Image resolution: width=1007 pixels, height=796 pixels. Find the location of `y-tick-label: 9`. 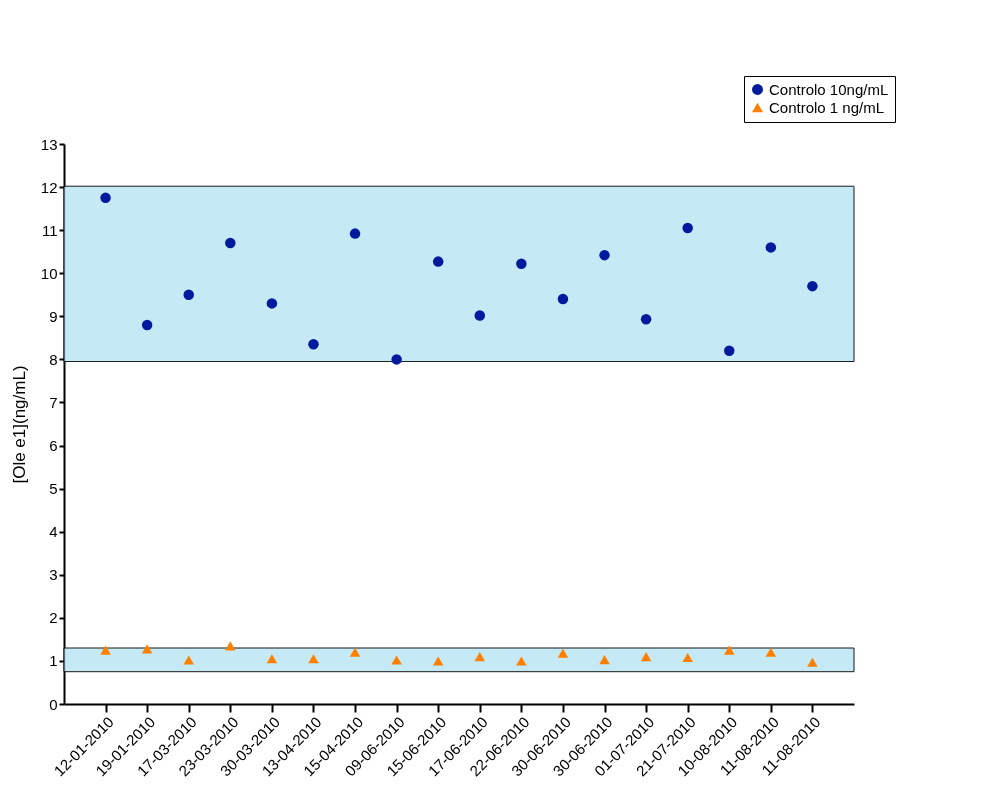

y-tick-label: 9 is located at coordinates (53, 316).